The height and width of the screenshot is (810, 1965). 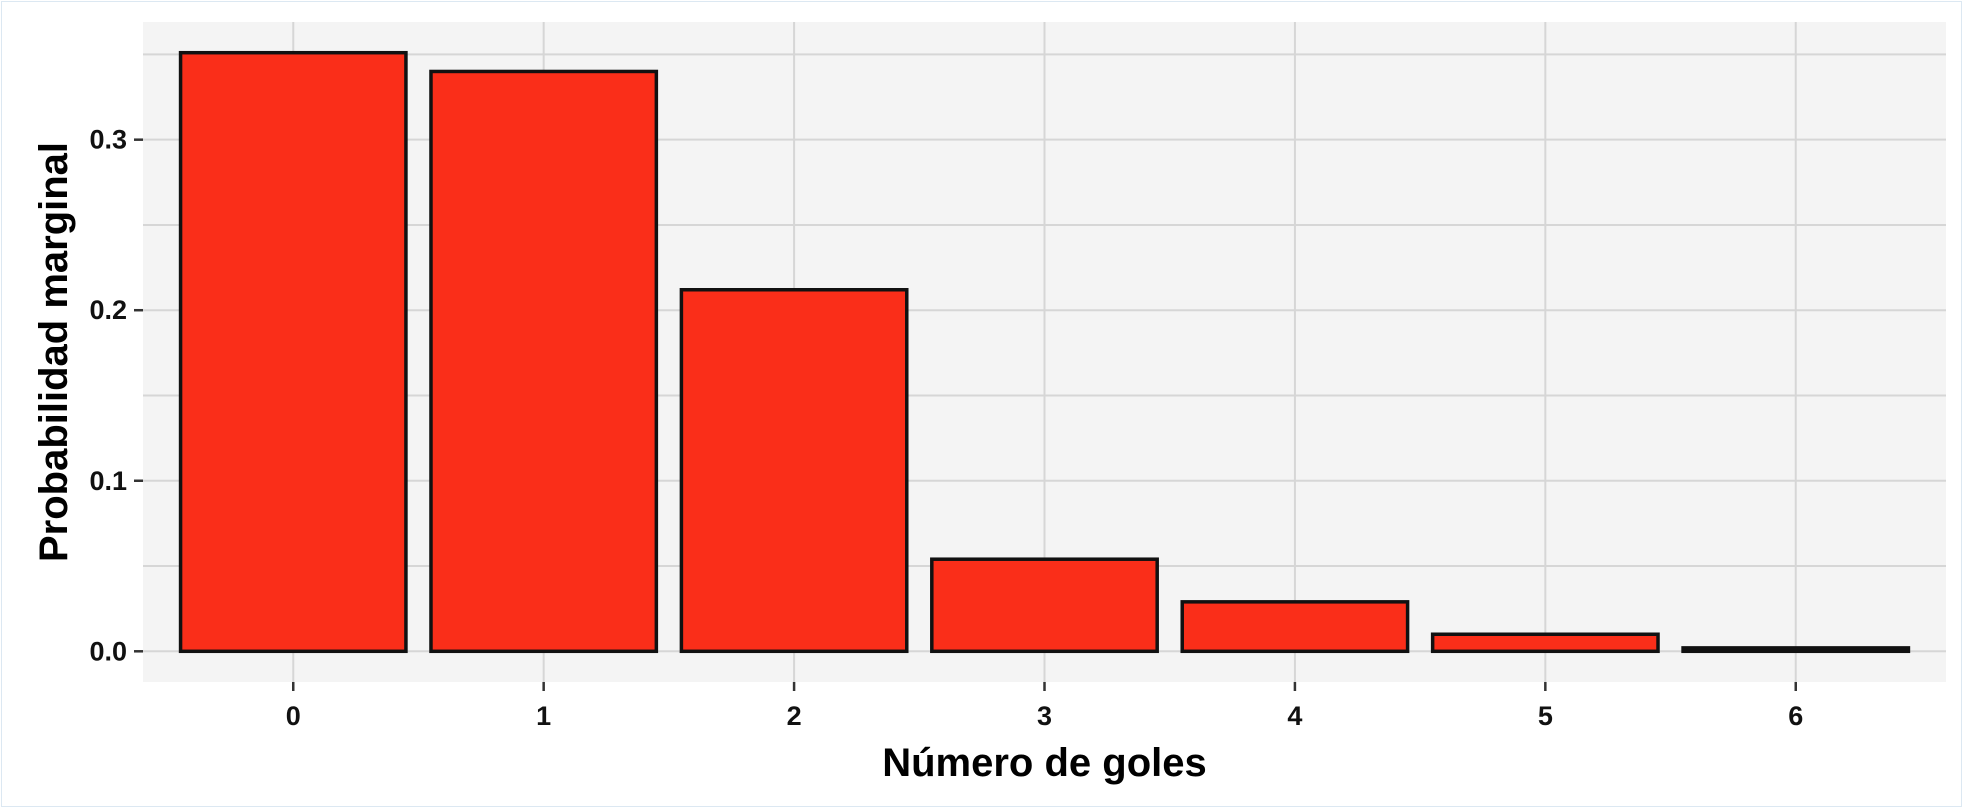 I want to click on x-tick-label: 5, so click(x=1545, y=716).